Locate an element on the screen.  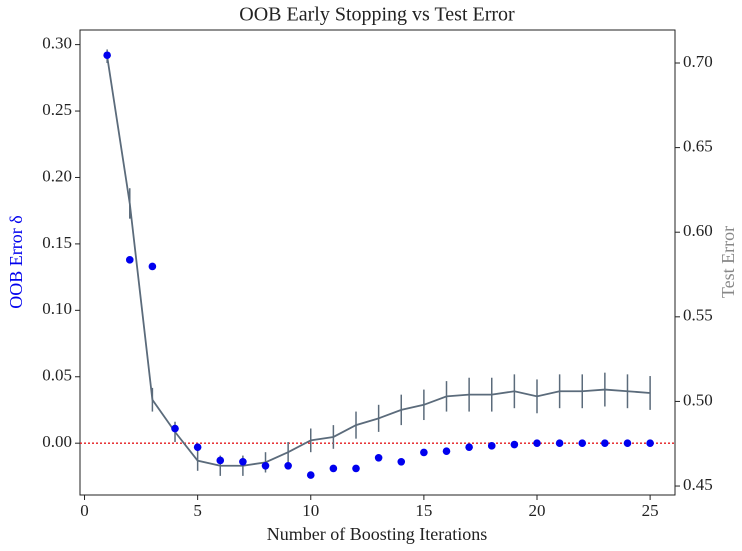
x-tick-label: 10 is located at coordinates (310, 510).